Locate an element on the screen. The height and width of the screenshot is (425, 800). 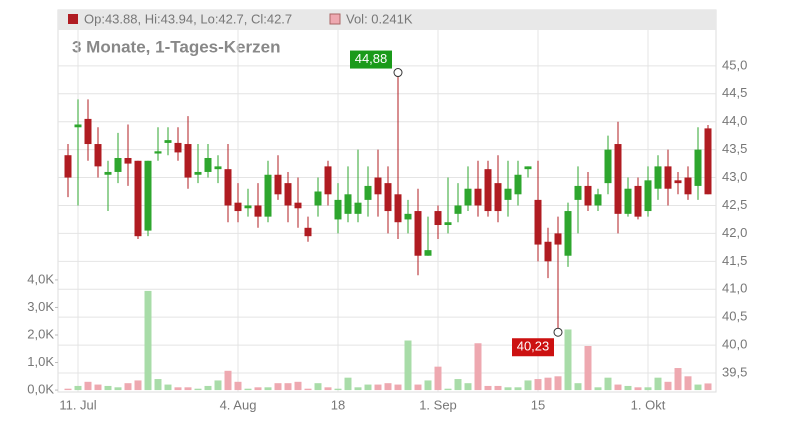
x-tick-label: 11. Jul is located at coordinates (77, 404).